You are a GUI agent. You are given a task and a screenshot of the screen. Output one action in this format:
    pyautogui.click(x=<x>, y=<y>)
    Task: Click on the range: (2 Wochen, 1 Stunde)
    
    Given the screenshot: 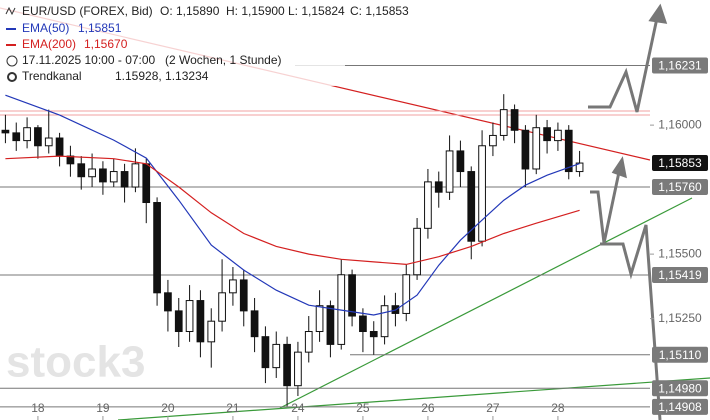 What is the action you would take?
    pyautogui.click(x=223, y=60)
    